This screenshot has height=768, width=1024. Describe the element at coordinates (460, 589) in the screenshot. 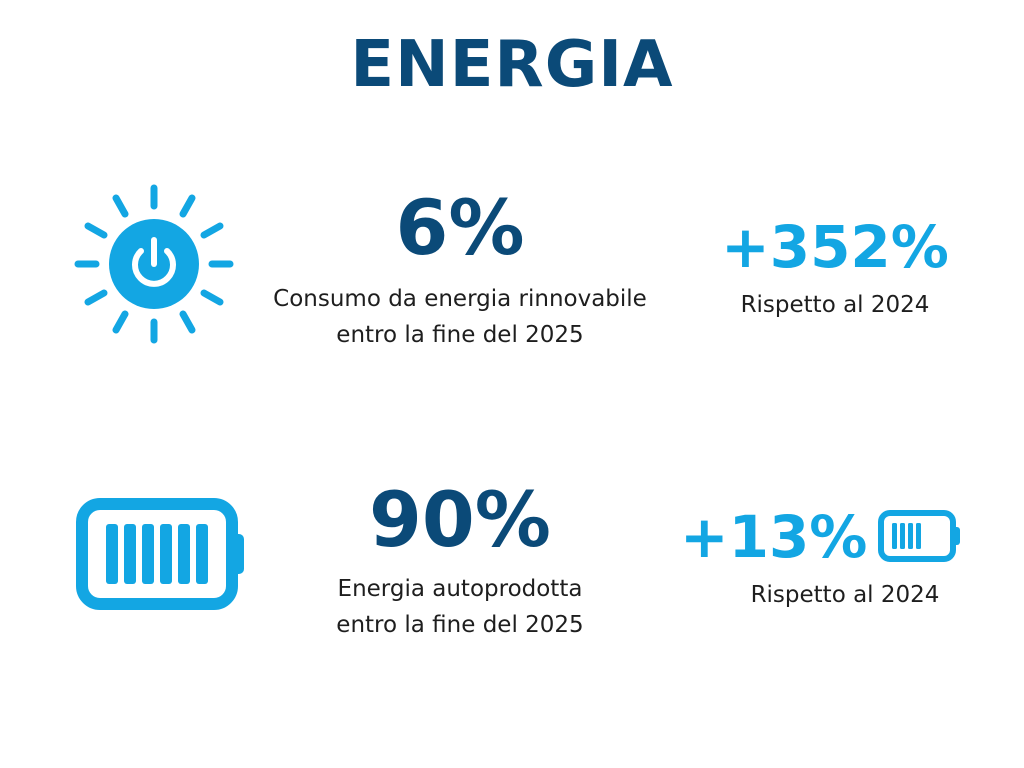

I see `selfproduced-description-line1: Energia autoprodotta` at that location.